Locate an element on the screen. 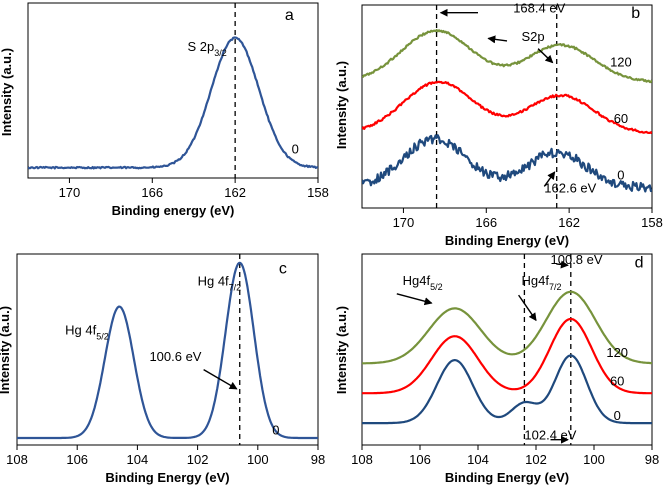 This screenshot has width=664, height=498. annotation-label: Hg 4f5/2 is located at coordinates (87, 332).